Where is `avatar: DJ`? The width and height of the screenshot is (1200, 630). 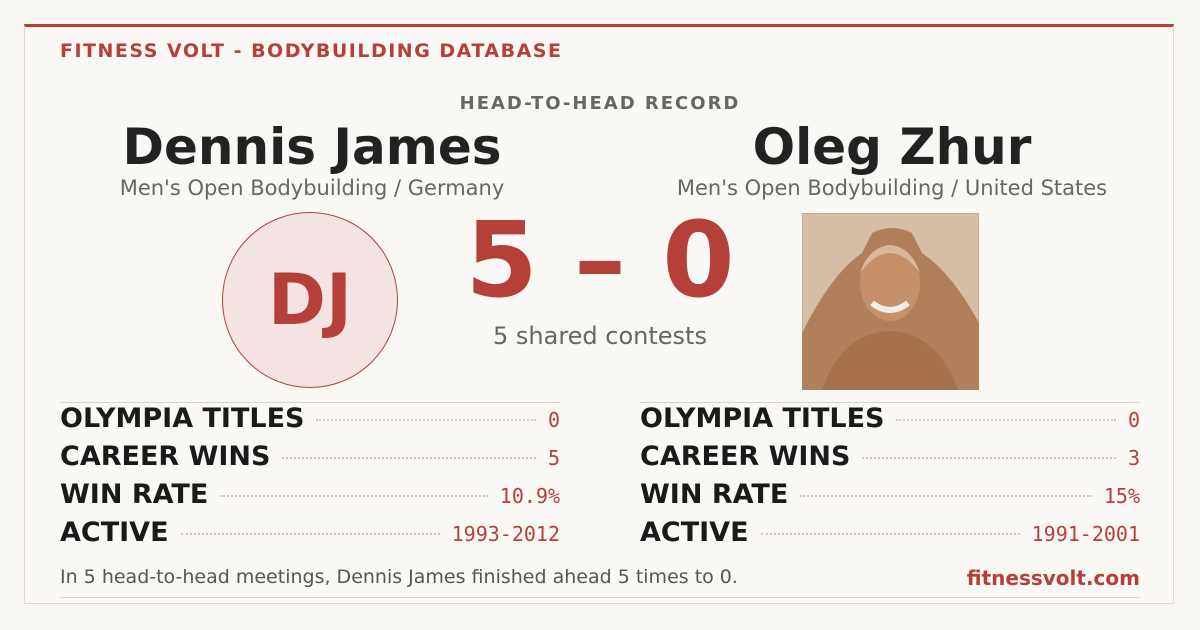
avatar: DJ is located at coordinates (310, 300).